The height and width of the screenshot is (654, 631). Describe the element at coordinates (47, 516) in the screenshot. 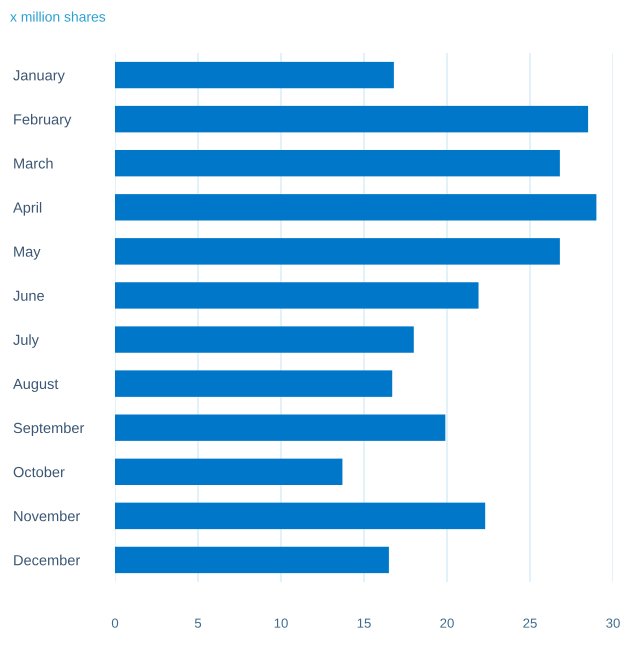

I see `y-tick-label: November` at that location.